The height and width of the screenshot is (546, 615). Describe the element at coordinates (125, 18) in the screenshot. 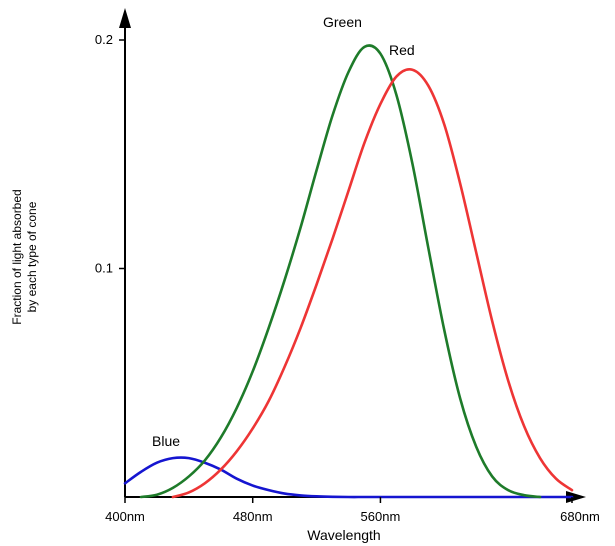

I see `y-axis-arrowhead` at that location.